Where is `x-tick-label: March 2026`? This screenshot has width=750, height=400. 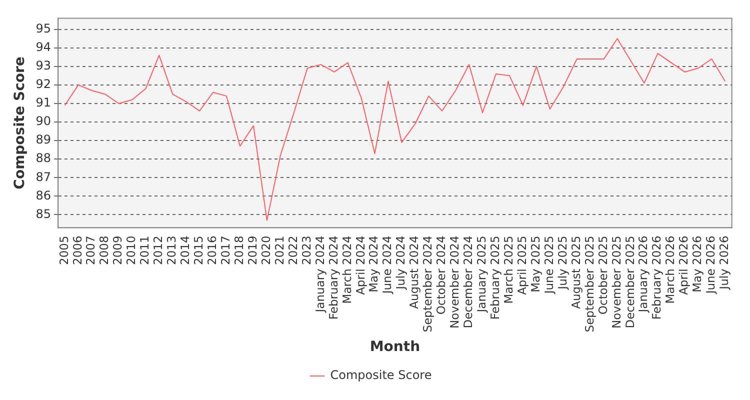 x-tick-label: March 2026 is located at coordinates (670, 270).